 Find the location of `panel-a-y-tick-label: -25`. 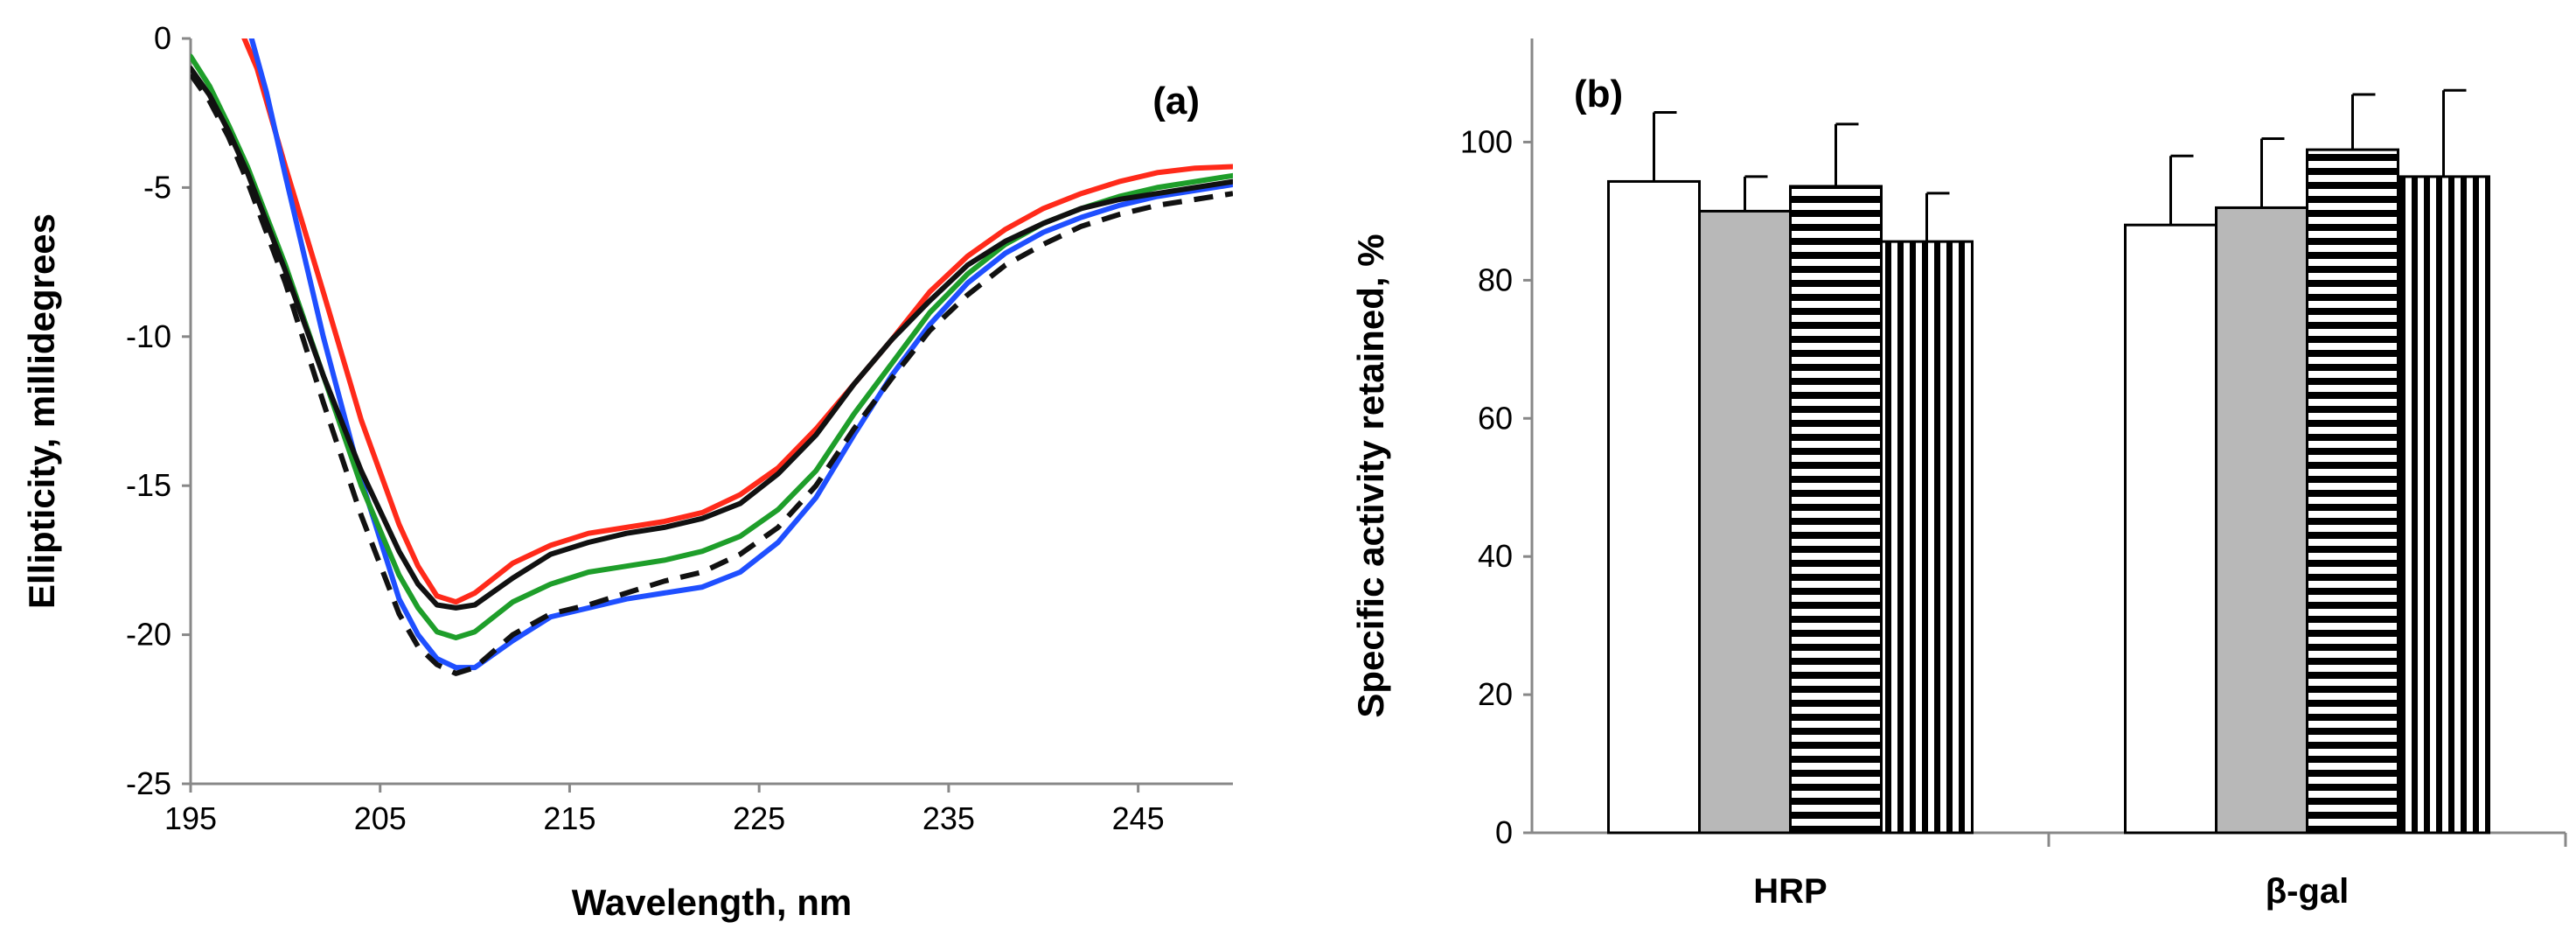

panel-a-y-tick-label: -25 is located at coordinates (148, 783).